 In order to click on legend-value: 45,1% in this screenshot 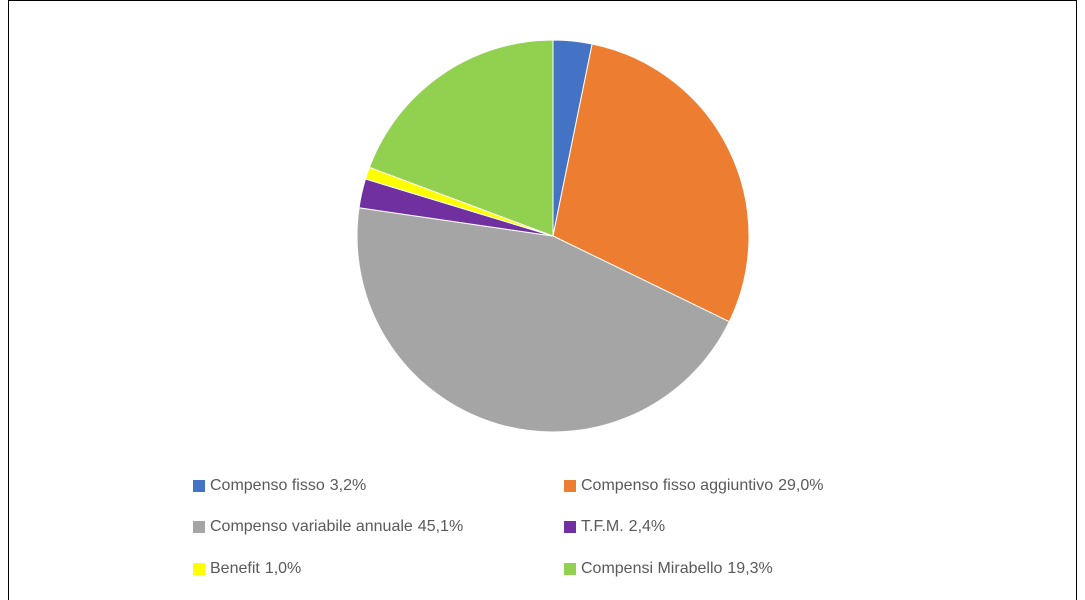, I will do `click(440, 526)`.